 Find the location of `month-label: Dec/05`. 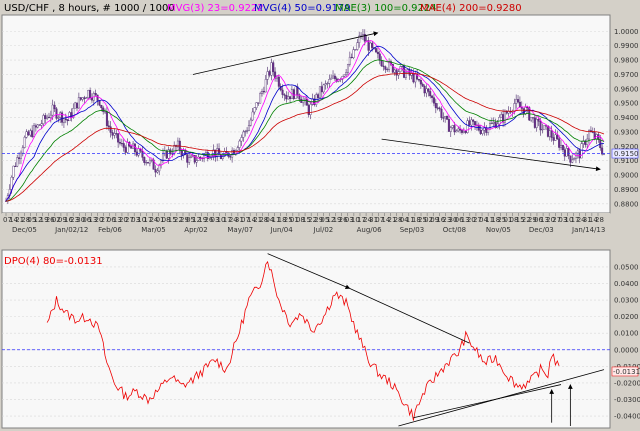

month-label: Dec/05 is located at coordinates (24, 230).